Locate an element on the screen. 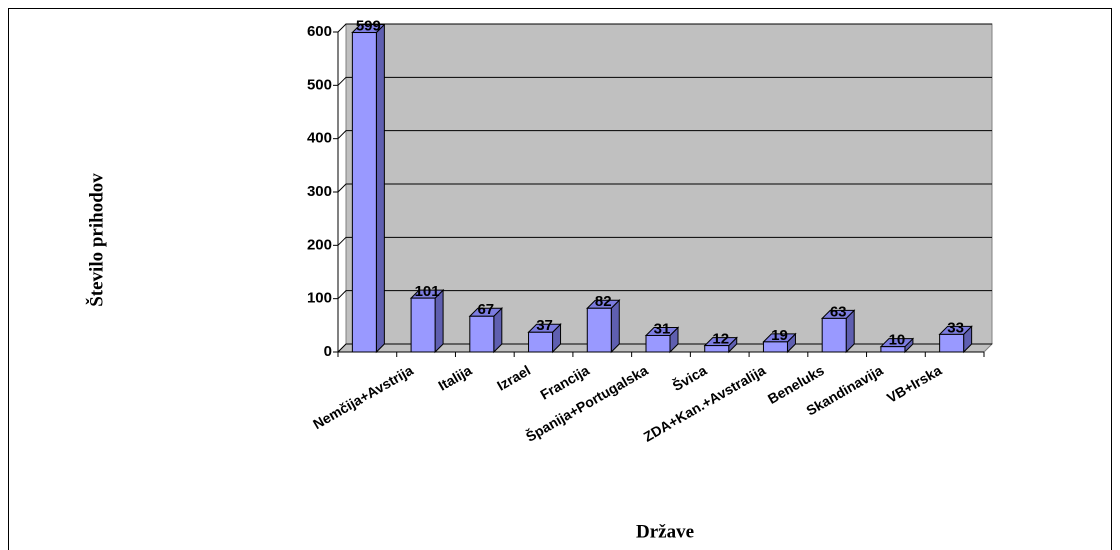 This screenshot has height=550, width=1120. y-tick-label: 400 is located at coordinates (319, 138).